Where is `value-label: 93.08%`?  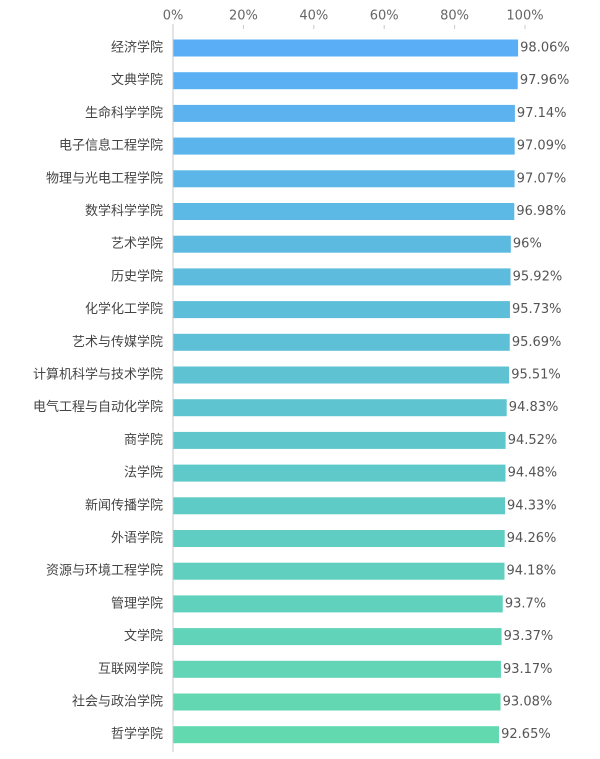 value-label: 93.08% is located at coordinates (528, 702).